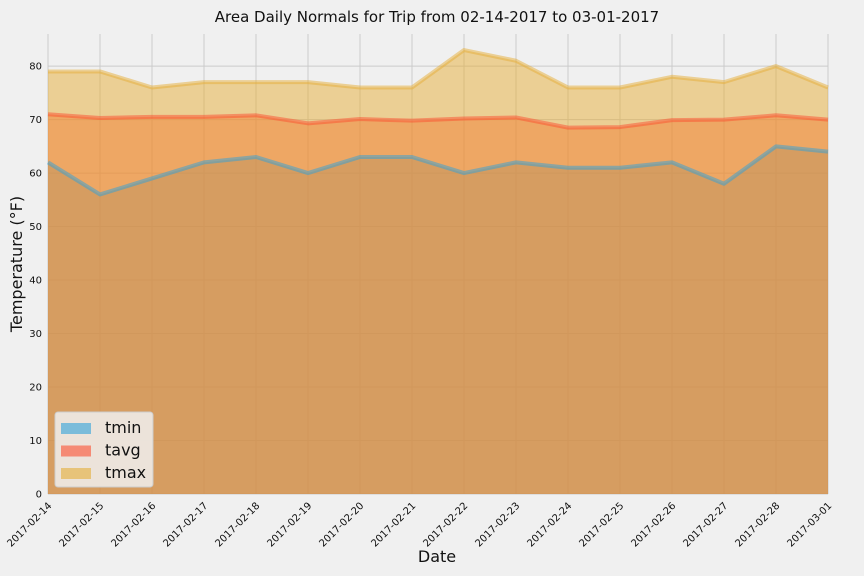 The width and height of the screenshot is (864, 576). Describe the element at coordinates (35, 120) in the screenshot. I see `y-tick-label: 70` at that location.